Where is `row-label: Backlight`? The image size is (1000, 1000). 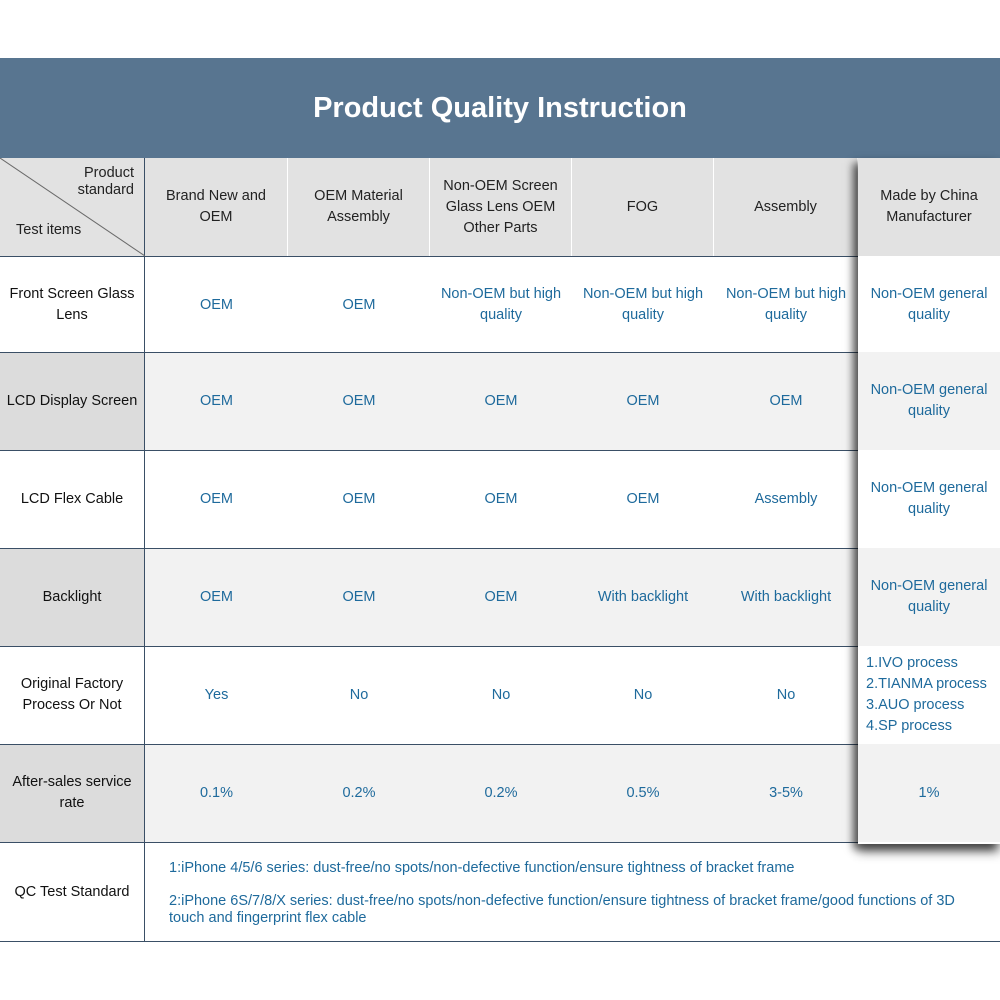 row-label: Backlight is located at coordinates (72, 597).